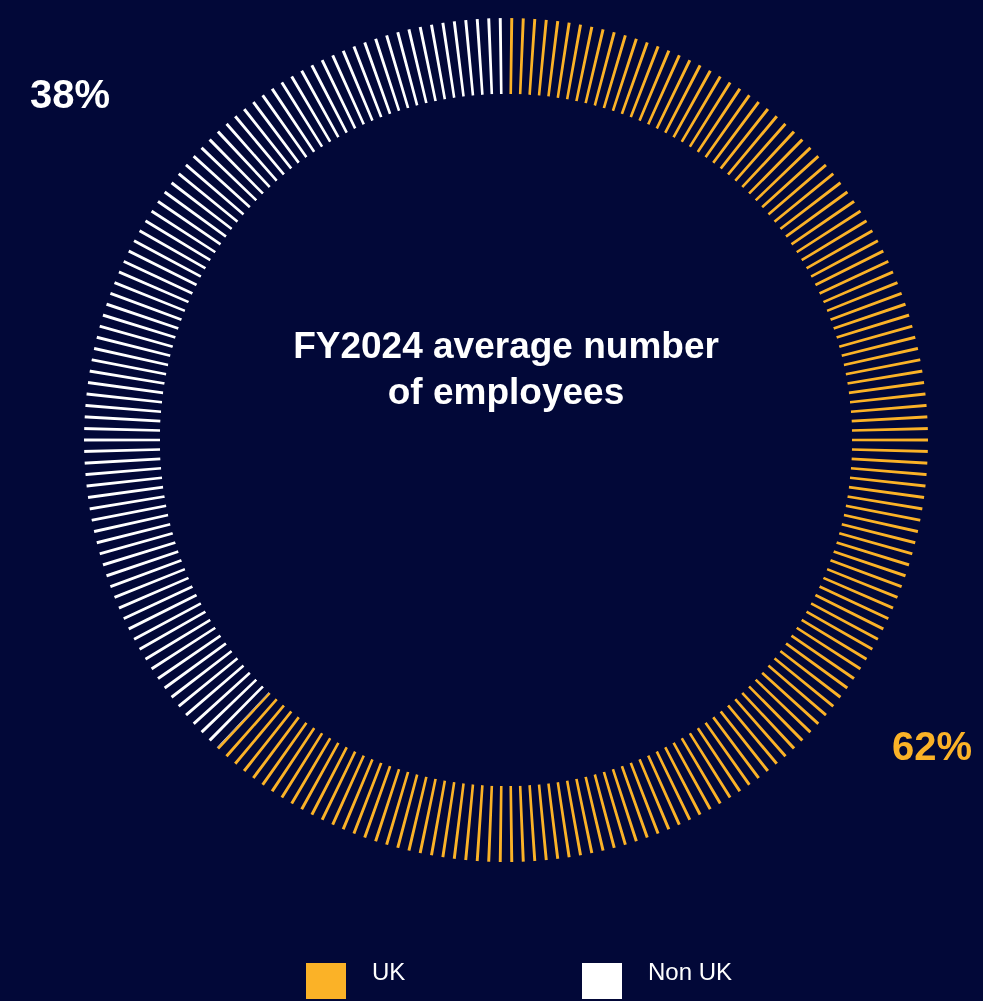 The image size is (983, 1001). Describe the element at coordinates (389, 971) in the screenshot. I see `legend-label: UK` at that location.